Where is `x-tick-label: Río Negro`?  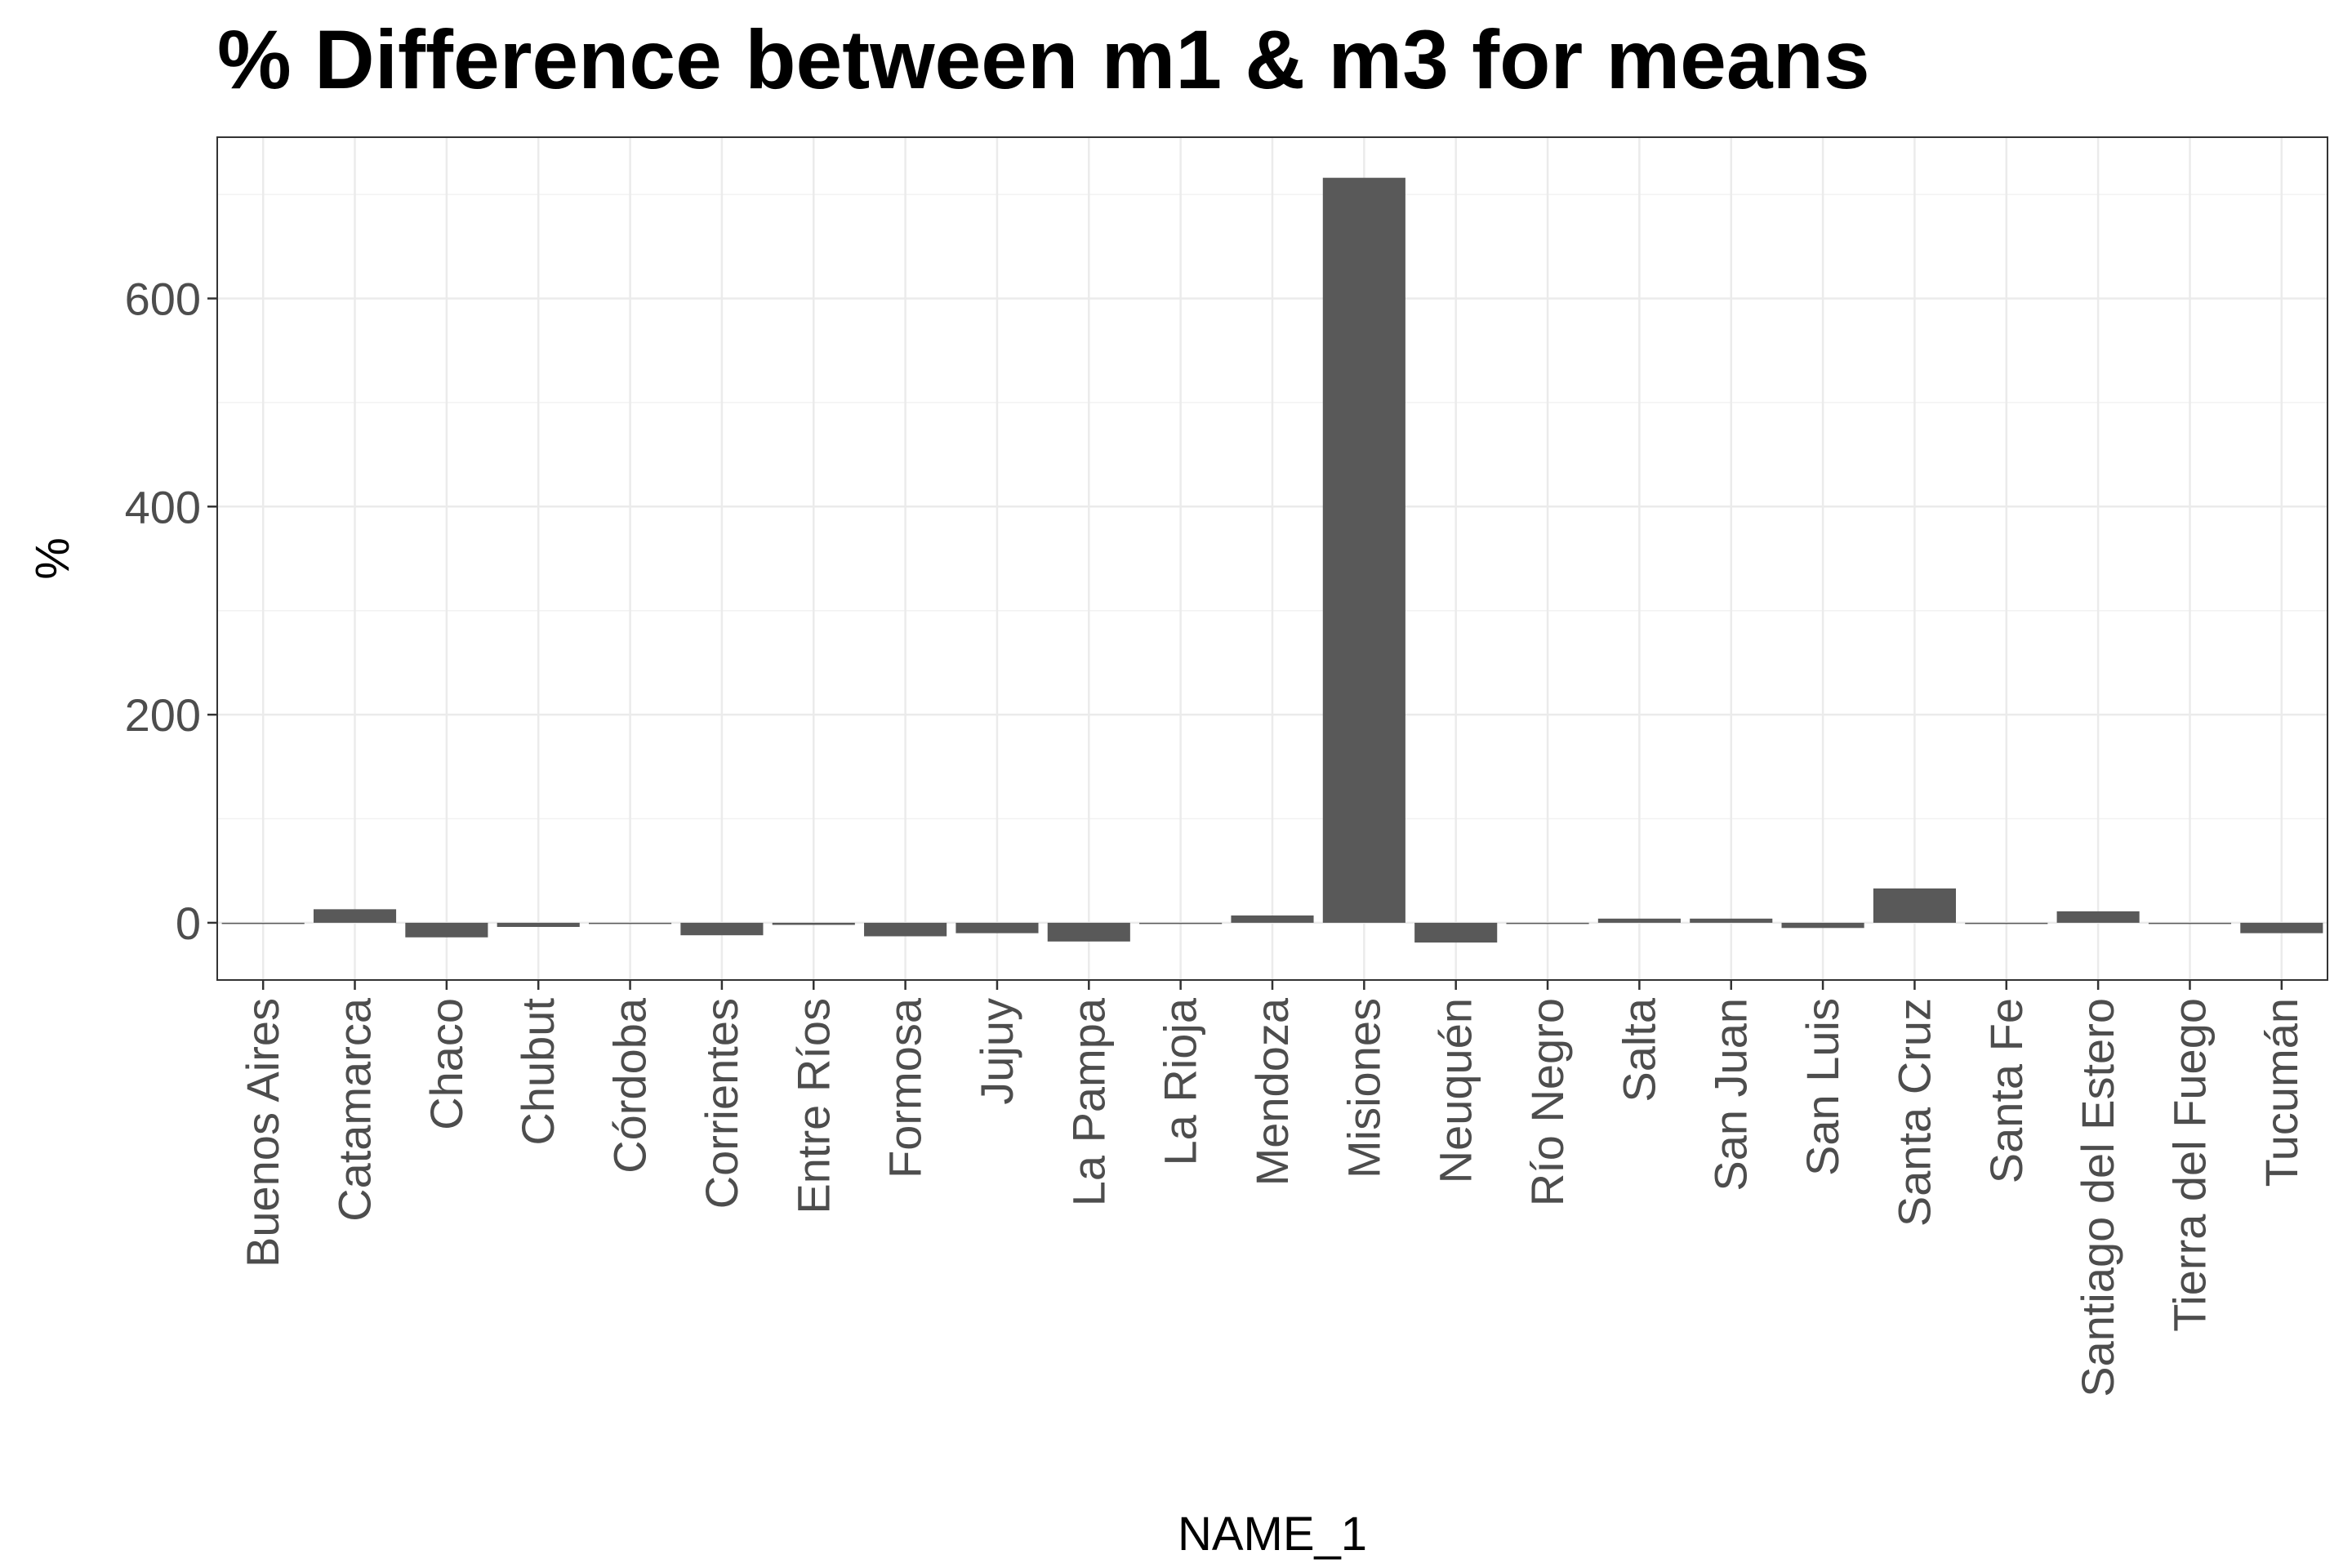
x-tick-label: Río Negro is located at coordinates (1547, 1102).